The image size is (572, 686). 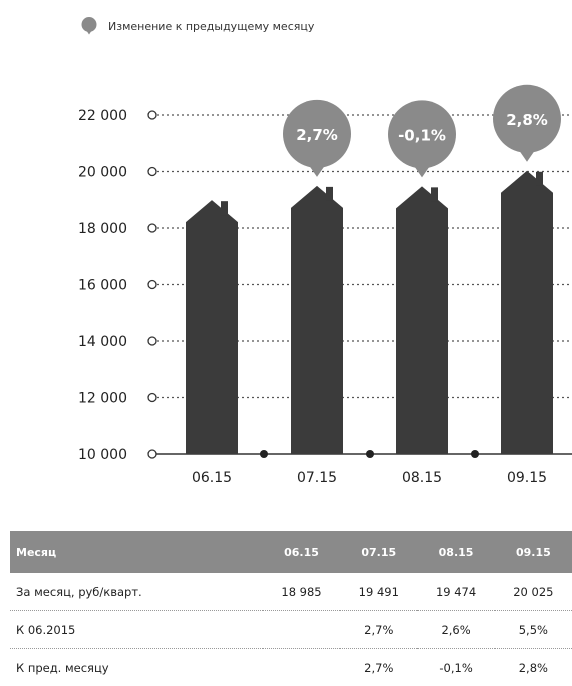 I want to click on table-row: К 06.2015 2,7% 2,6% 5,5%, so click(x=291, y=629).